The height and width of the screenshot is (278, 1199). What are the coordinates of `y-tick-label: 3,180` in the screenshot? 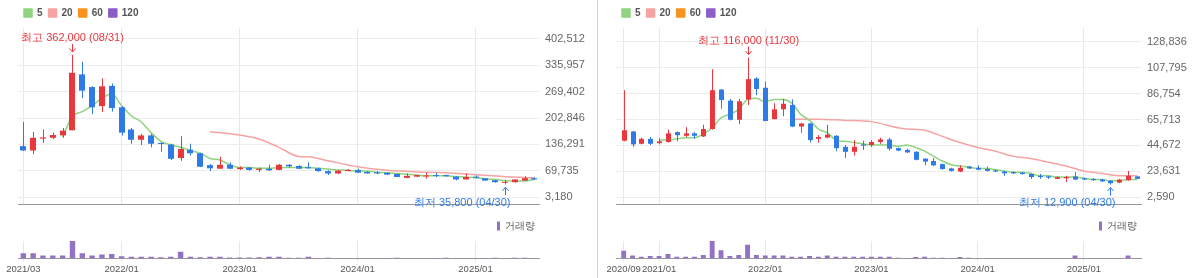 It's located at (559, 196).